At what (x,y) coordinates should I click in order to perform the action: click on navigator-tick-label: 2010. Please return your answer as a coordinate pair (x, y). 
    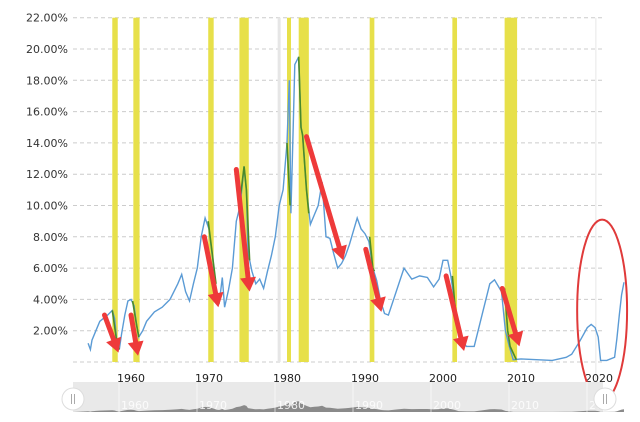
    Looking at the image, I should click on (525, 405).